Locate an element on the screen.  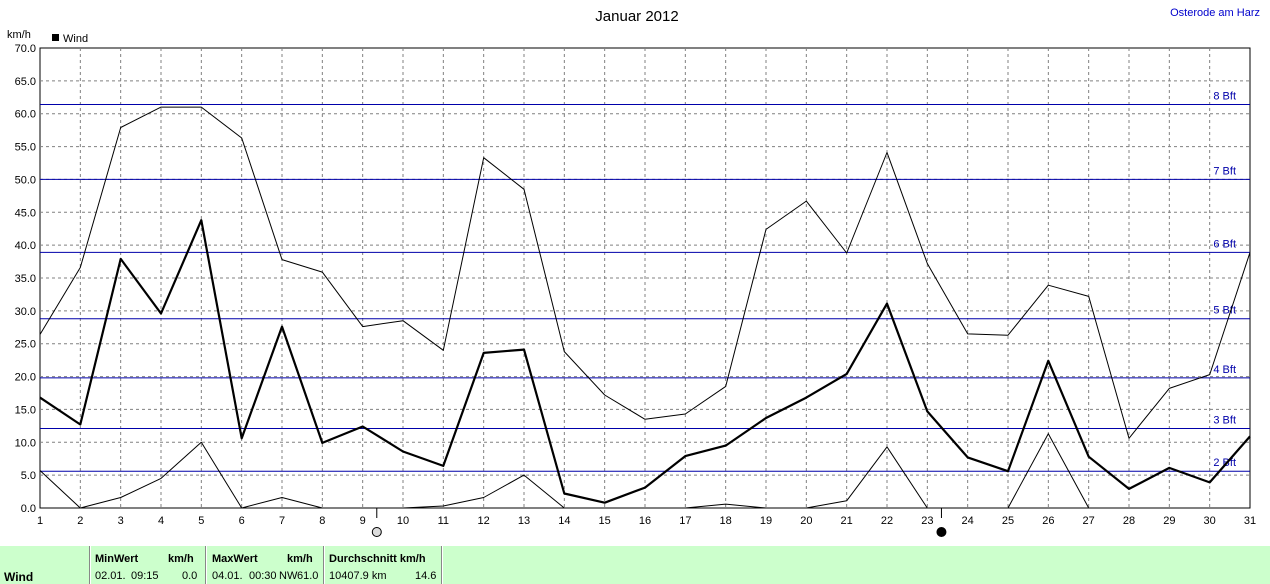
y-tick-label: 35.0 is located at coordinates (25, 279).